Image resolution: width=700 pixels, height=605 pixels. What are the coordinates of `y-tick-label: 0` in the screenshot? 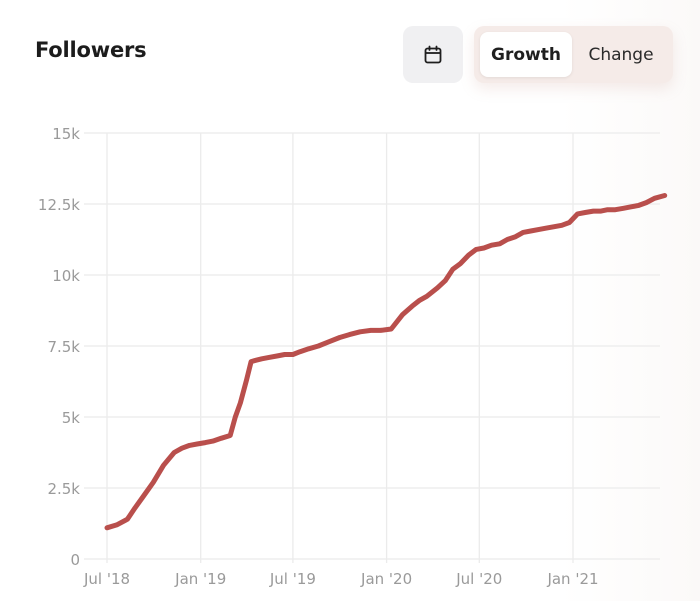 It's located at (75, 560).